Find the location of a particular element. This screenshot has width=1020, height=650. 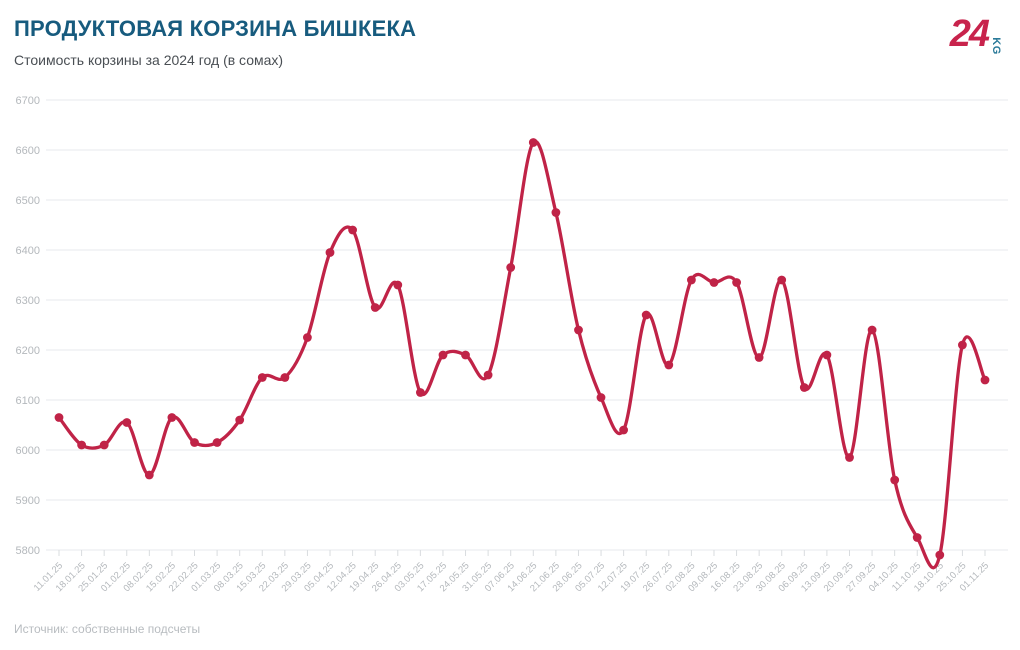

y-axis-tick-label: 5900 is located at coordinates (28, 501).